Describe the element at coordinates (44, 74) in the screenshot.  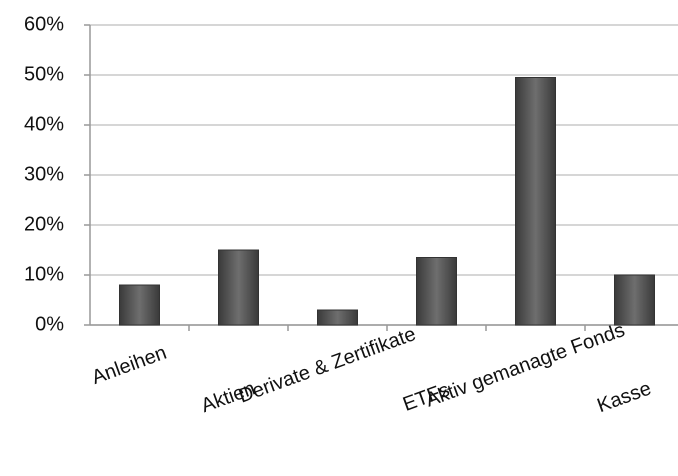
I see `y-tick-label: 50%` at that location.